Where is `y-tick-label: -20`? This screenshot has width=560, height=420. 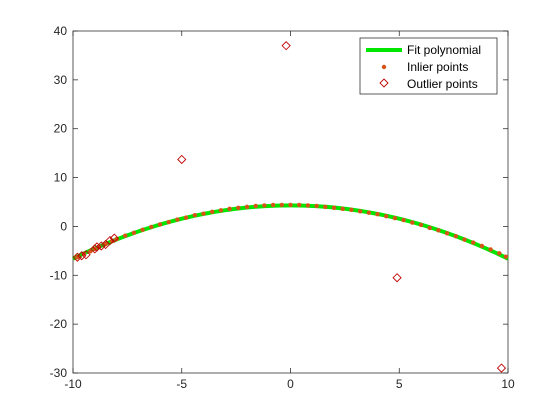
y-tick-label: -20 is located at coordinates (59, 324).